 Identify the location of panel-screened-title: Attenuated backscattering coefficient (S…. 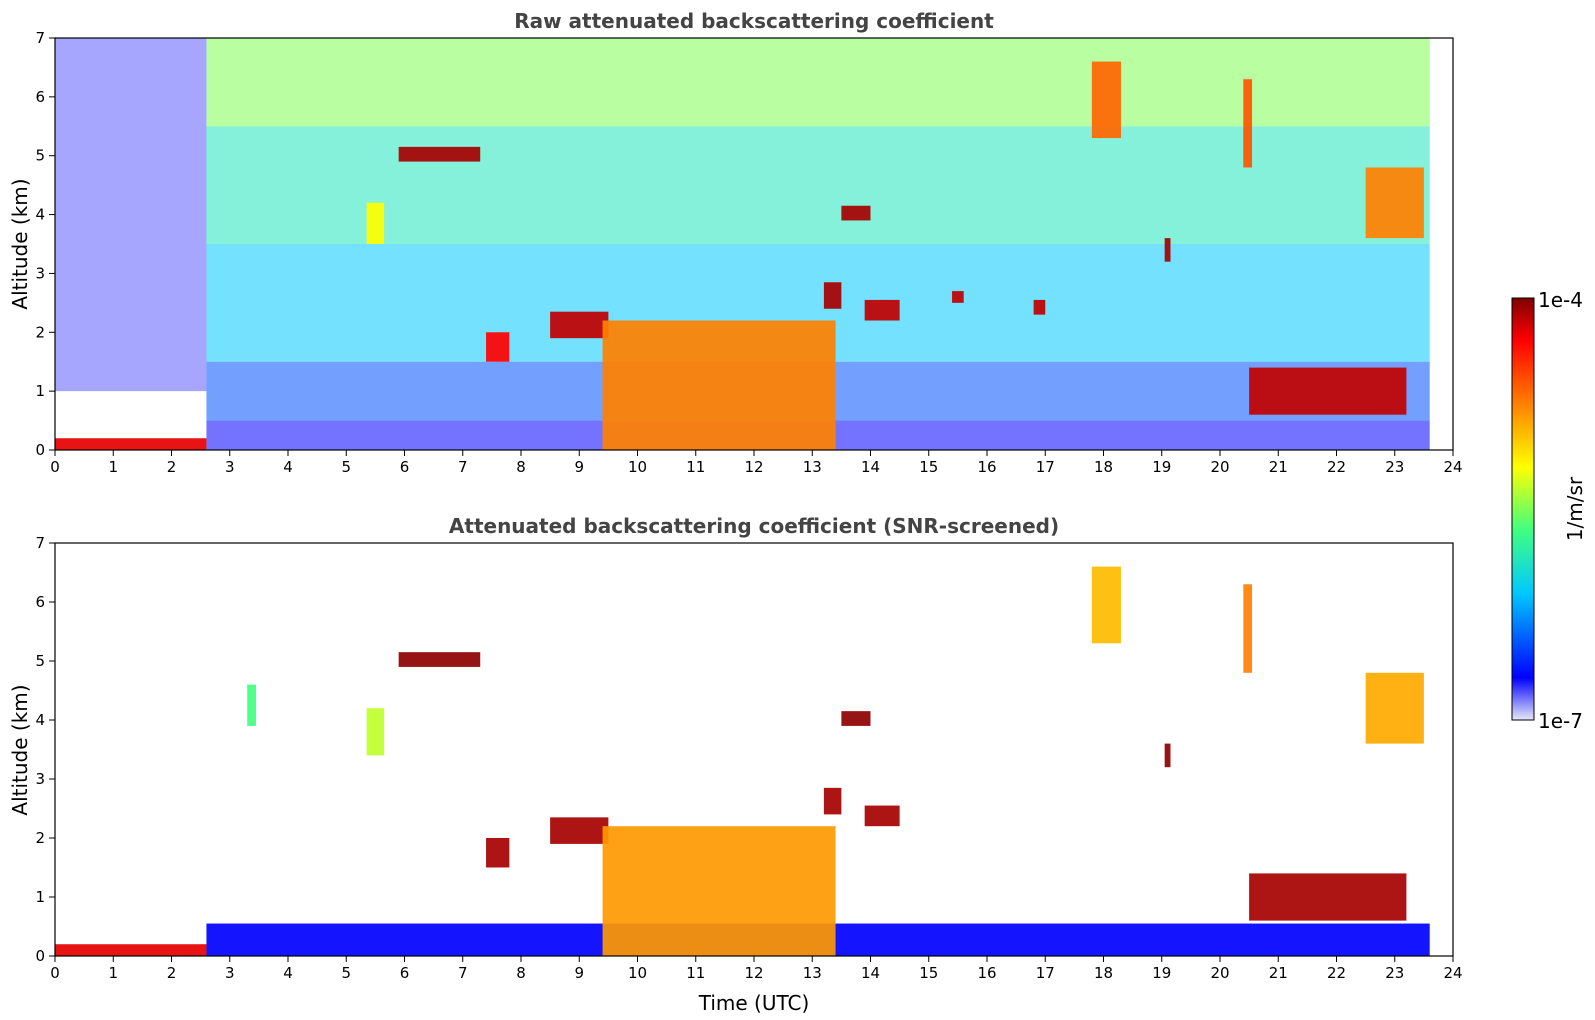
(754, 526).